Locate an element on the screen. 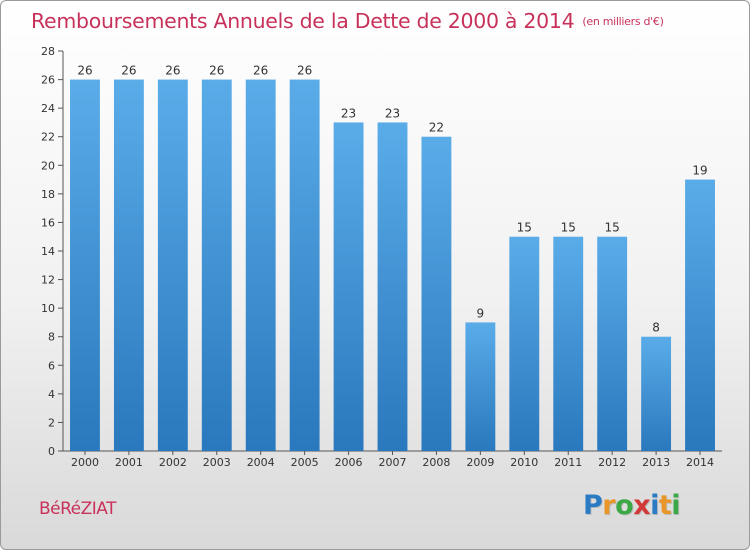 This screenshot has width=750, height=550. x-tick-label: 2014 is located at coordinates (700, 462).